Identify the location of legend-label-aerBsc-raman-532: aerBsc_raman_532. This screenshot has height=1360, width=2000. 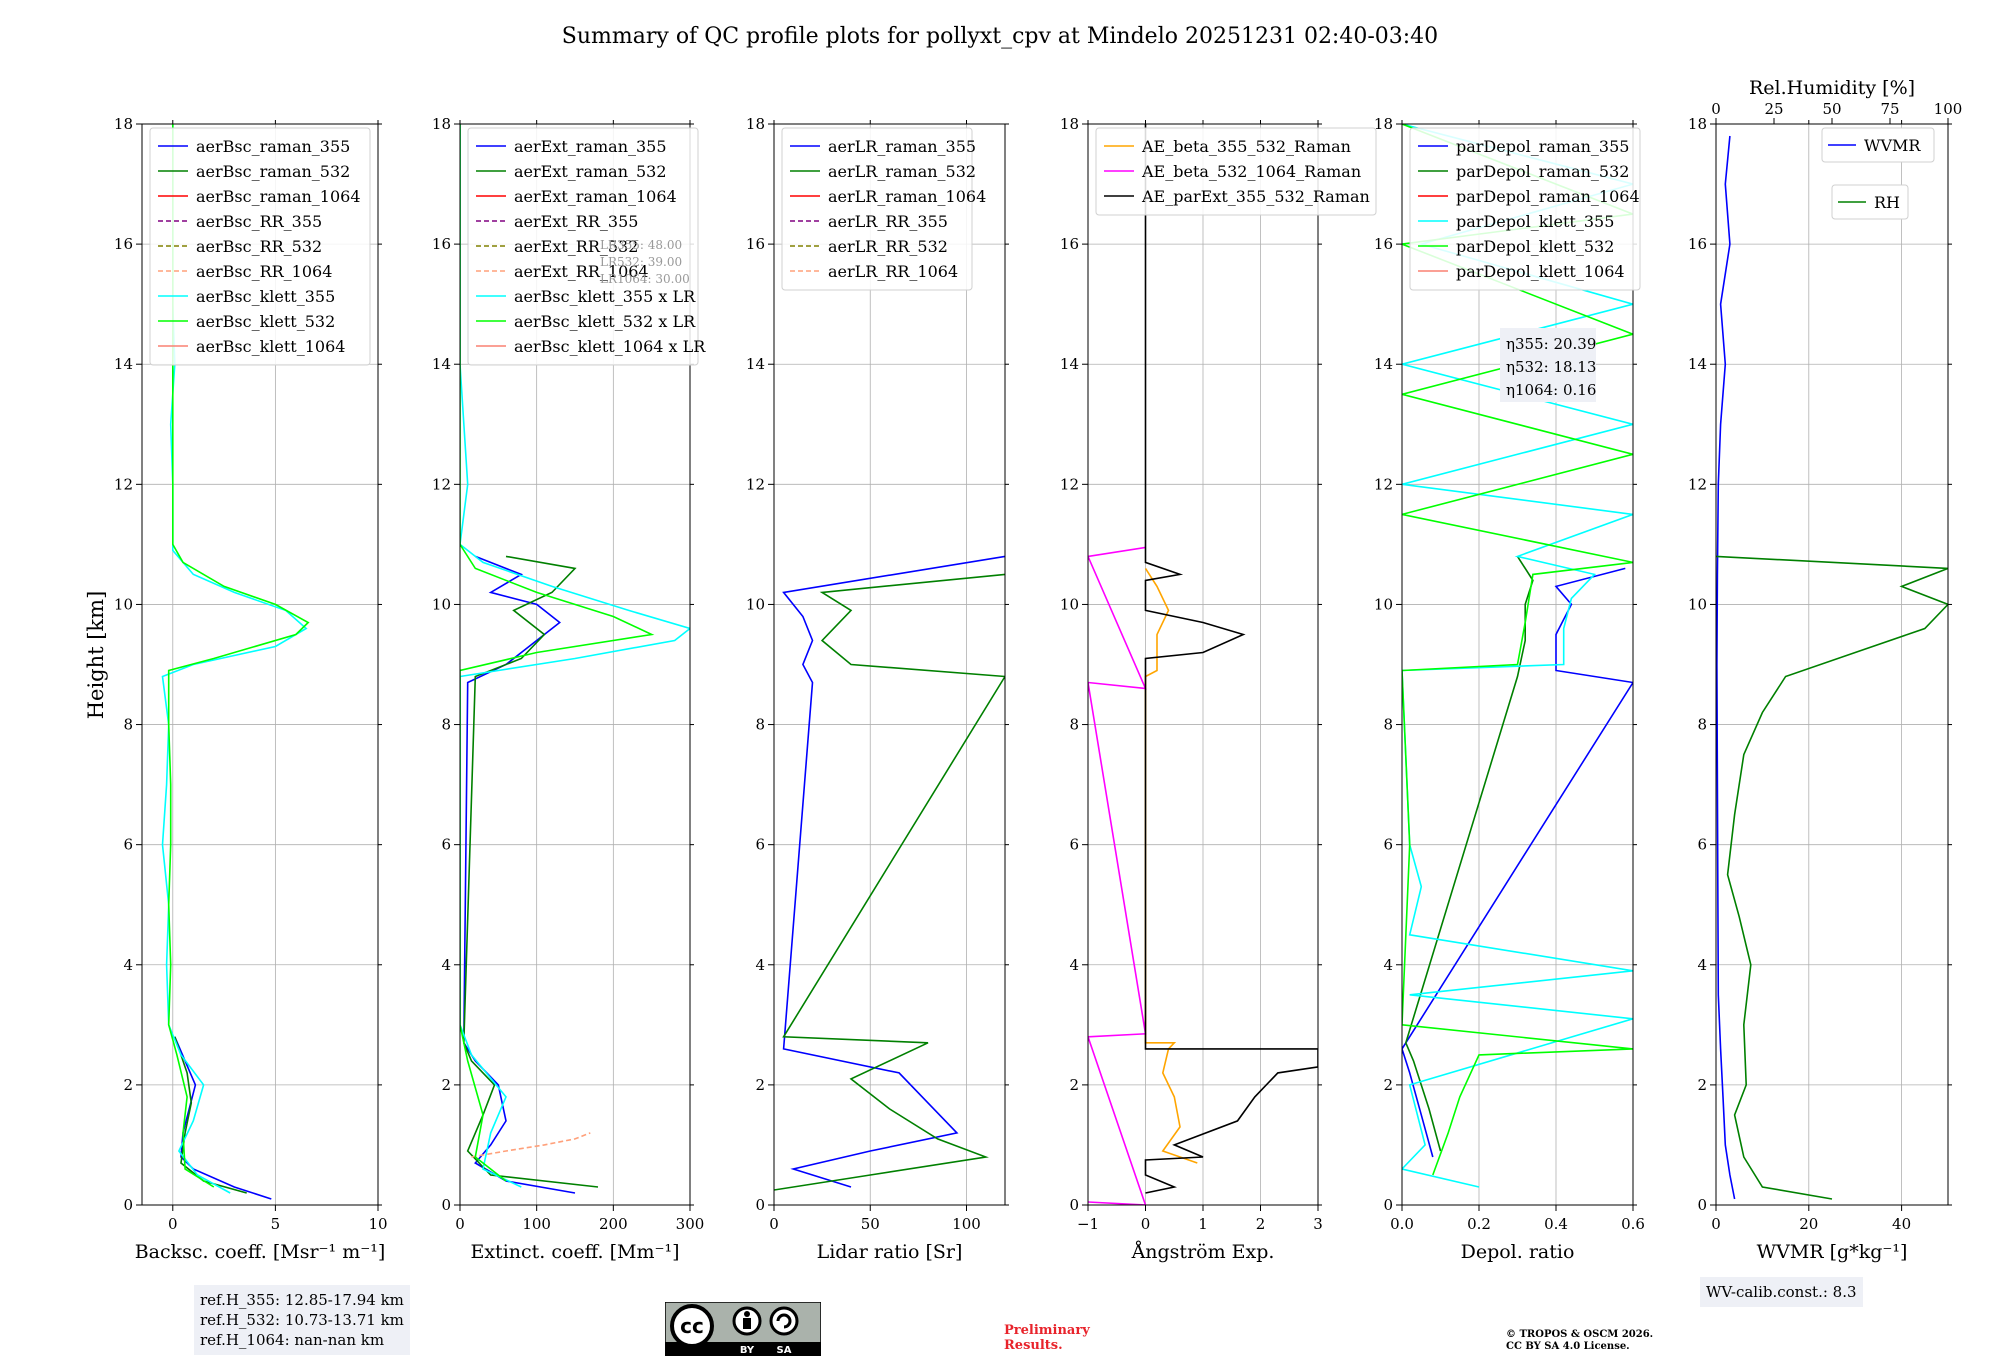
(273, 171).